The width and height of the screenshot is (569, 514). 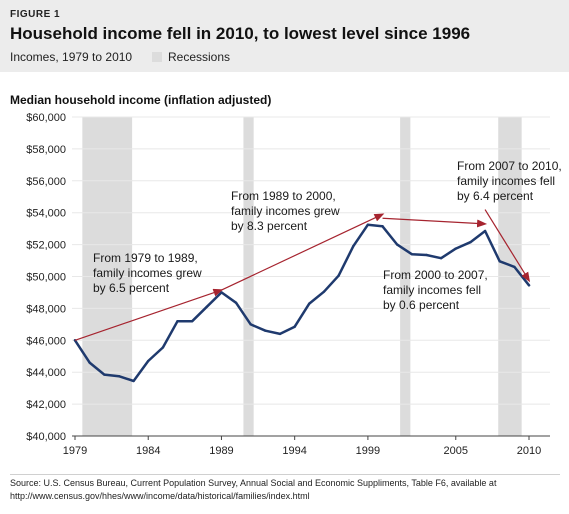 I want to click on data-point-1983, so click(x=133, y=381).